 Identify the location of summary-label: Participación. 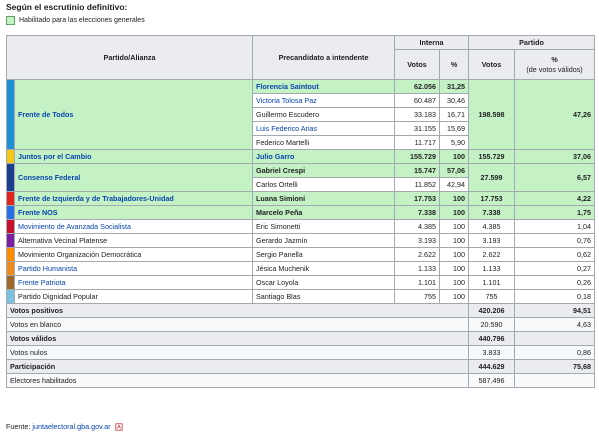
(237, 366).